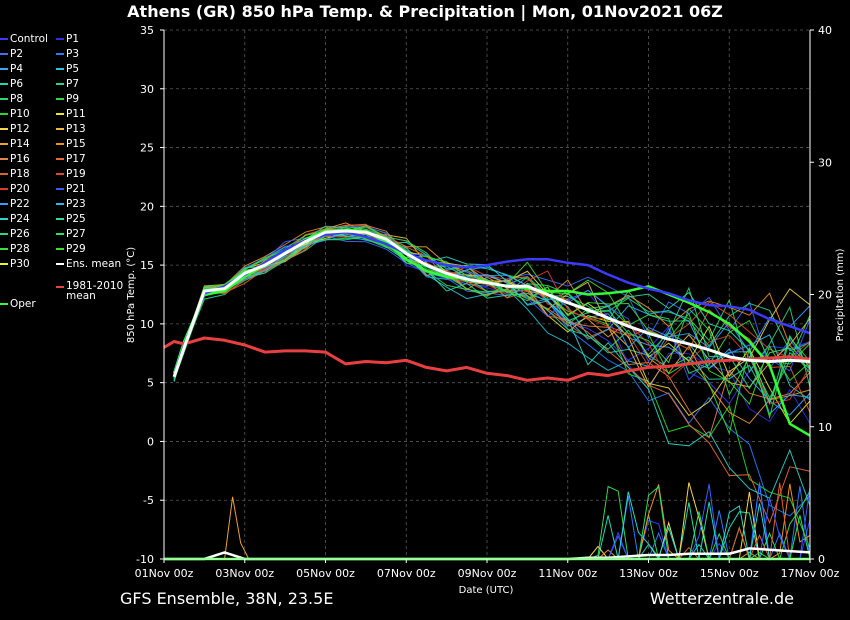  I want to click on legend-item: P29, so click(71, 249).